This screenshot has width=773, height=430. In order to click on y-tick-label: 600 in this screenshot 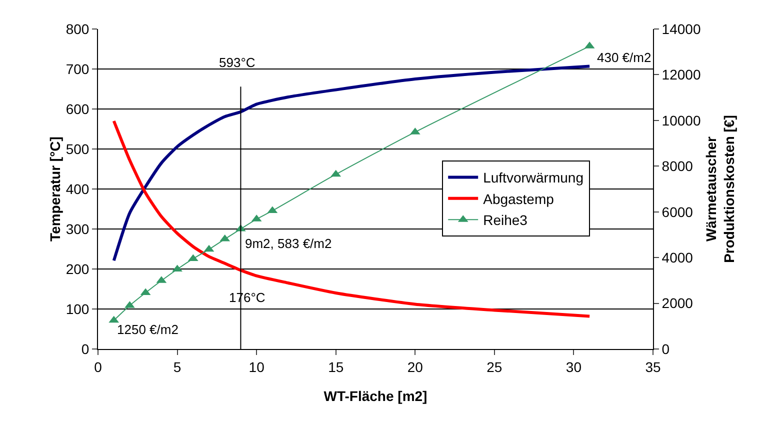, I will do `click(78, 108)`.